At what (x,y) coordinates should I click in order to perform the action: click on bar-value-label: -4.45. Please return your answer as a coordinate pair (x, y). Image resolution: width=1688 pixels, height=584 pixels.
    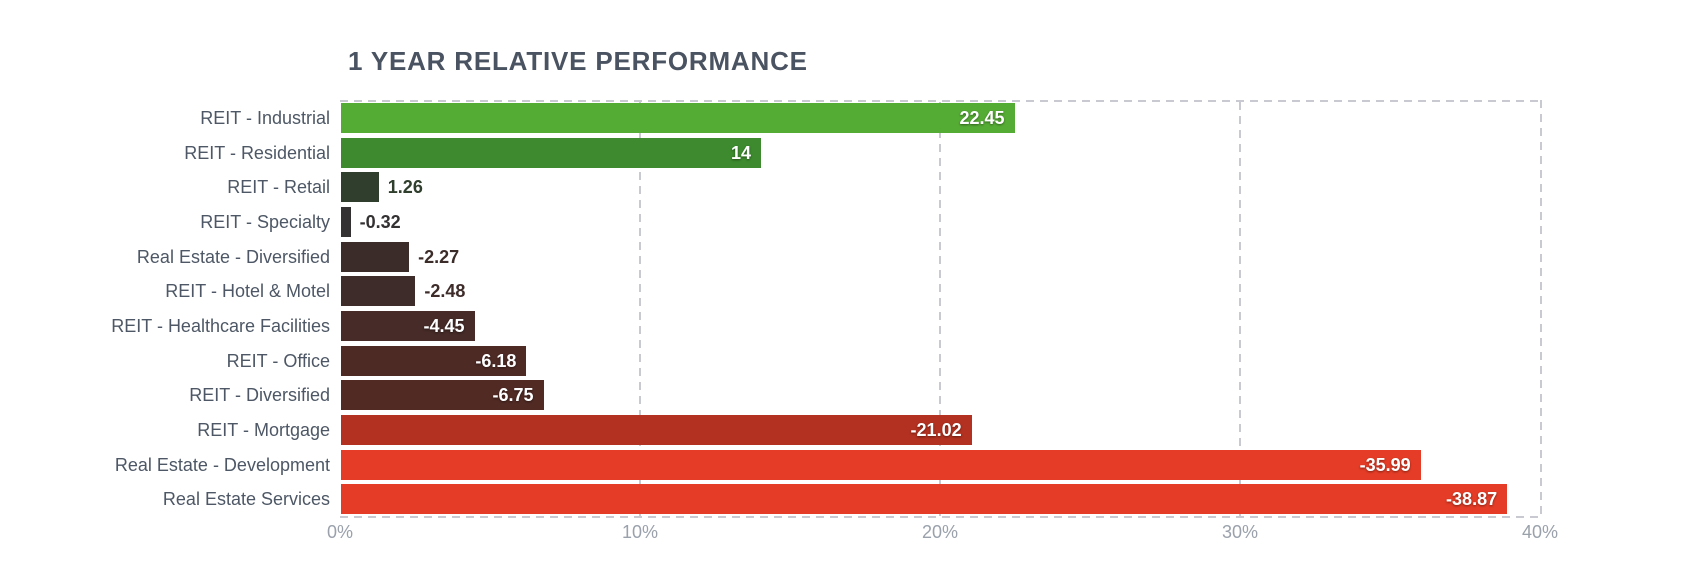
    Looking at the image, I should click on (444, 326).